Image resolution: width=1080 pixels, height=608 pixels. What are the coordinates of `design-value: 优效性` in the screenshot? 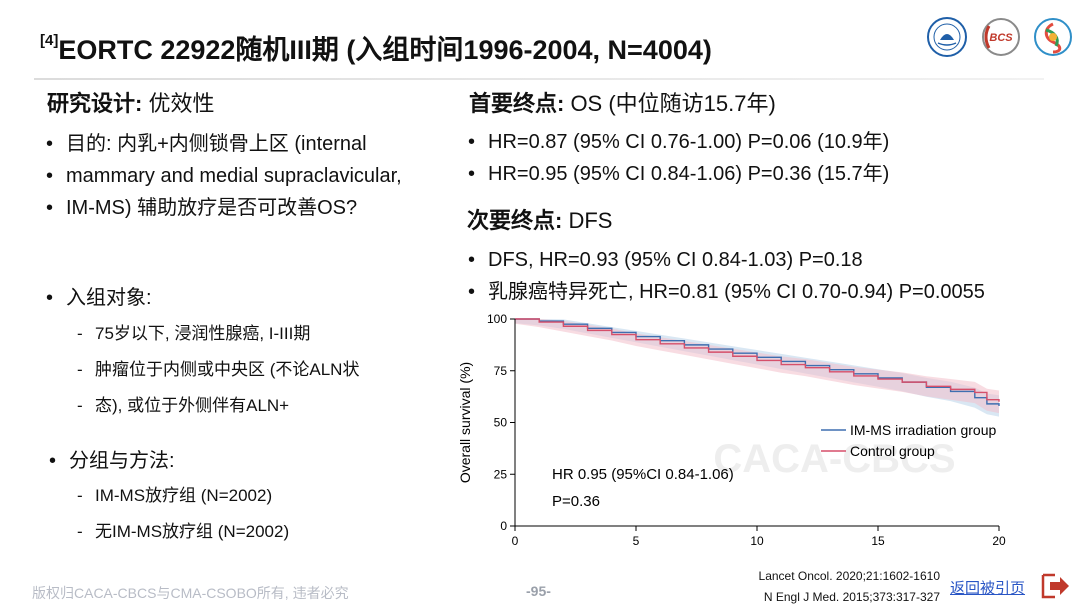 It's located at (178, 103).